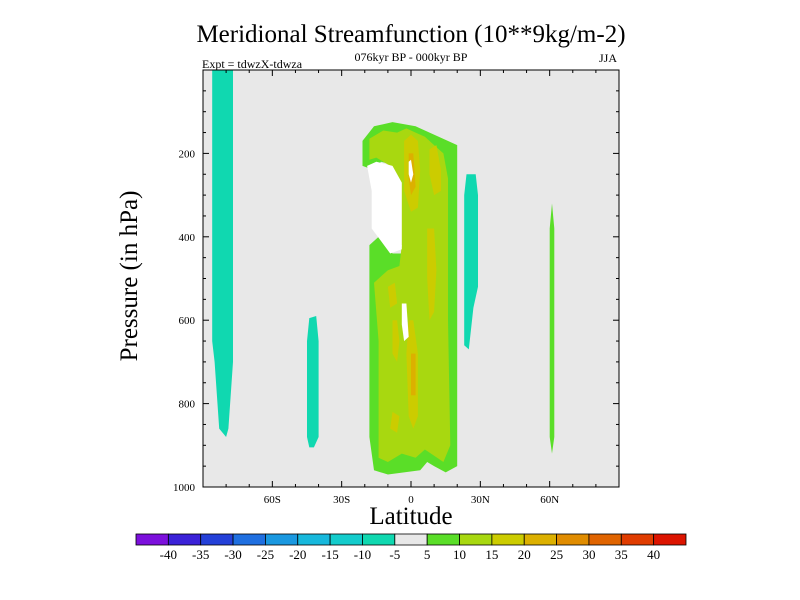 Image resolution: width=800 pixels, height=600 pixels. Describe the element at coordinates (480, 500) in the screenshot. I see `x-tick-label: 30N` at that location.